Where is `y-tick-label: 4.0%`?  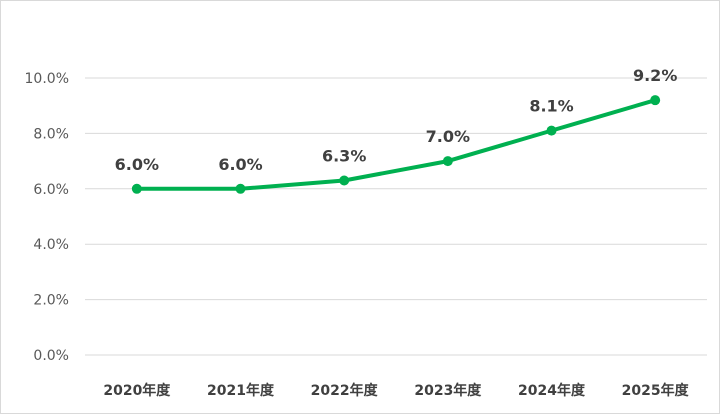
y-tick-label: 4.0% is located at coordinates (51, 245).